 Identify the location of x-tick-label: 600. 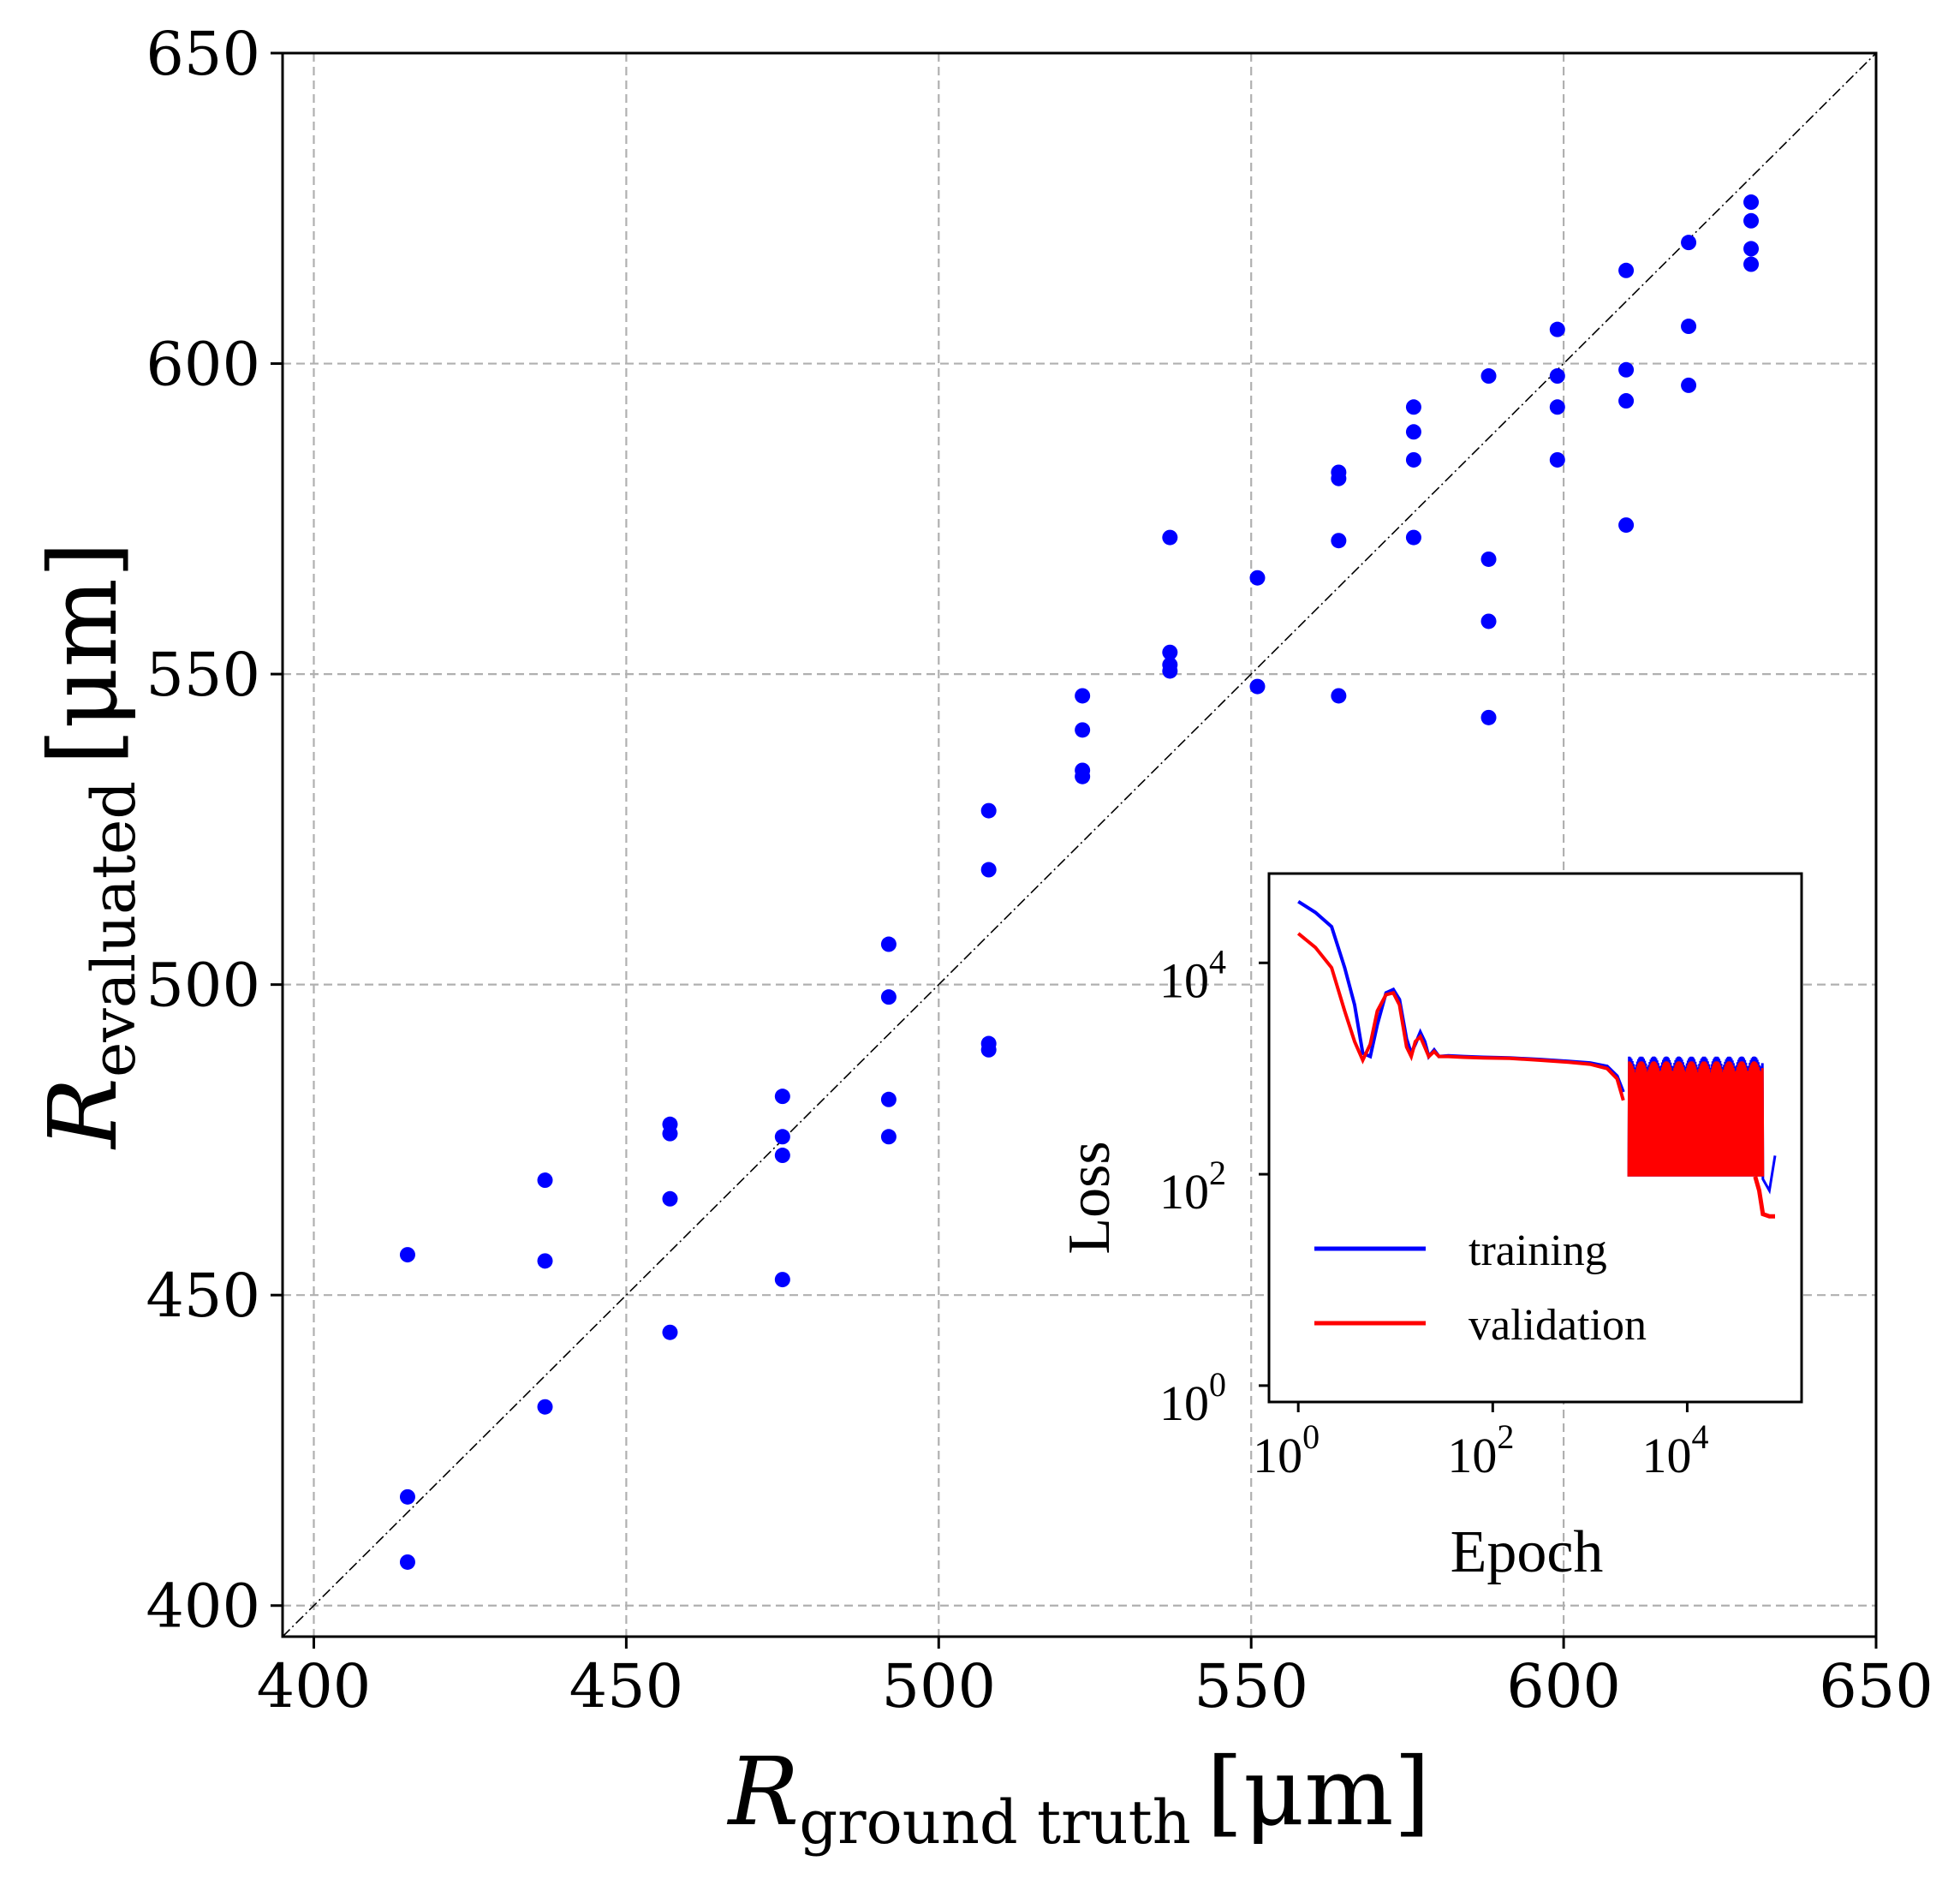
(1564, 1686).